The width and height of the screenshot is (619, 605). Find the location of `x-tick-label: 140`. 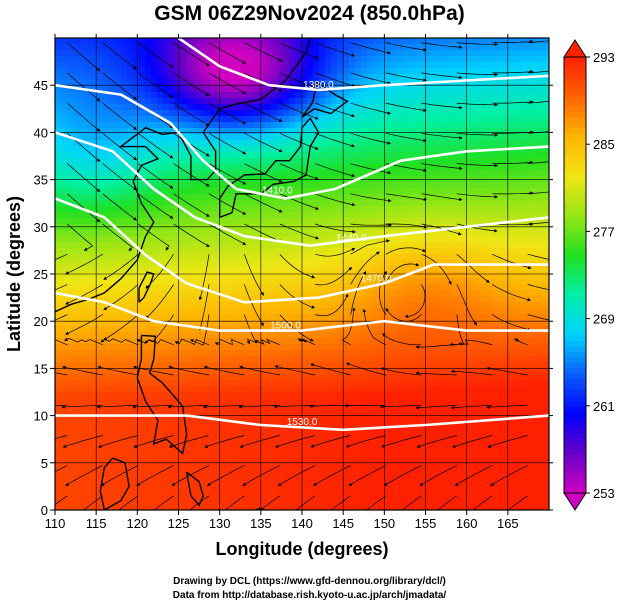

x-tick-label: 140 is located at coordinates (302, 523).